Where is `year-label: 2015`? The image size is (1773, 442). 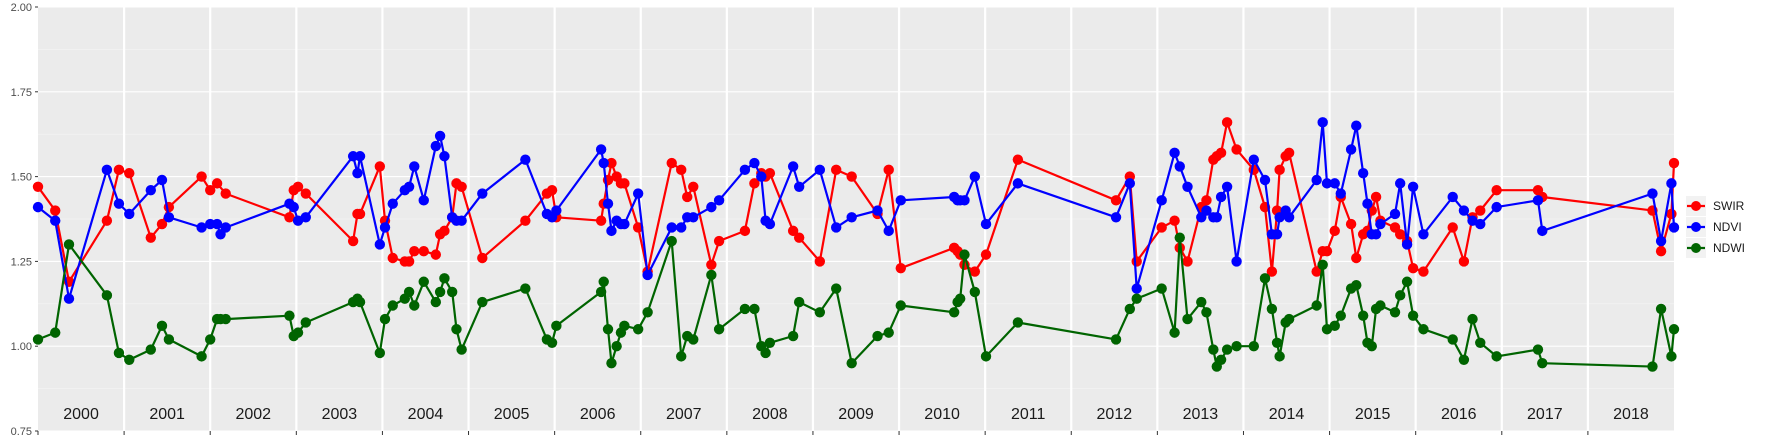
year-label: 2015 is located at coordinates (1373, 414).